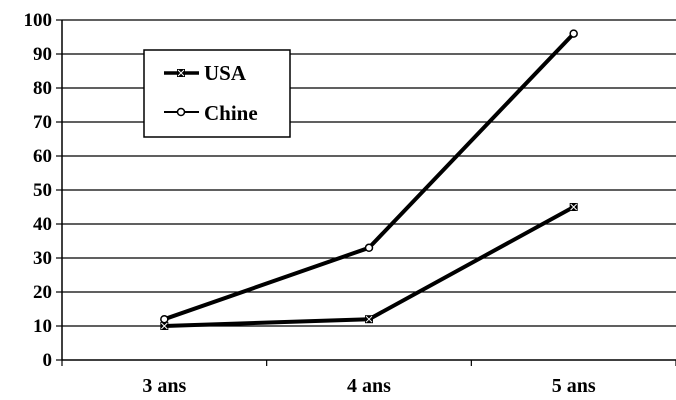  I want to click on y-tick-label: 100, so click(38, 20).